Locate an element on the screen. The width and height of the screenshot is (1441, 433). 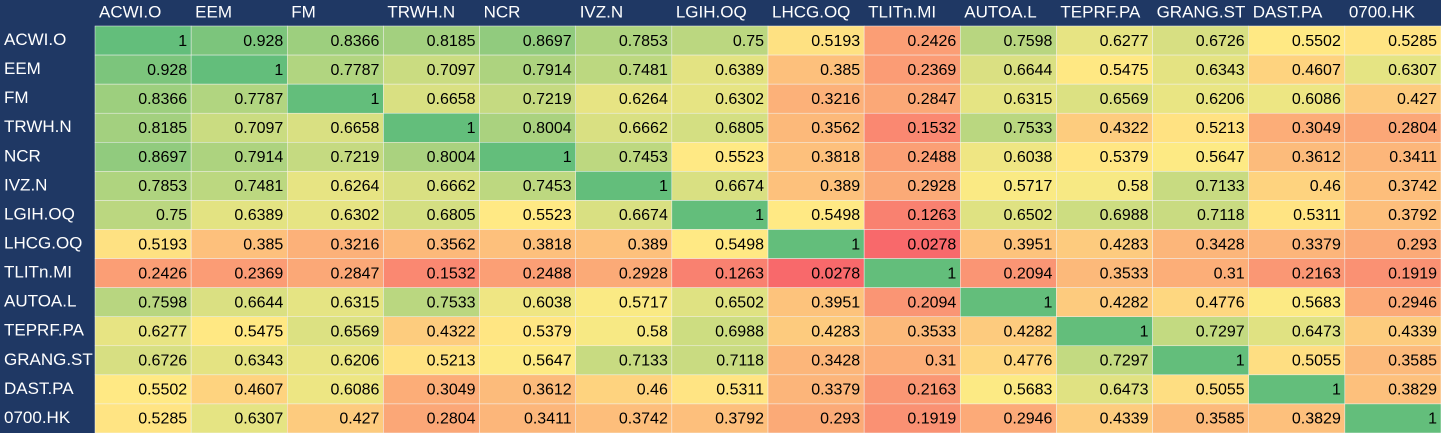
cell-value: 0.4322 is located at coordinates (451, 331).